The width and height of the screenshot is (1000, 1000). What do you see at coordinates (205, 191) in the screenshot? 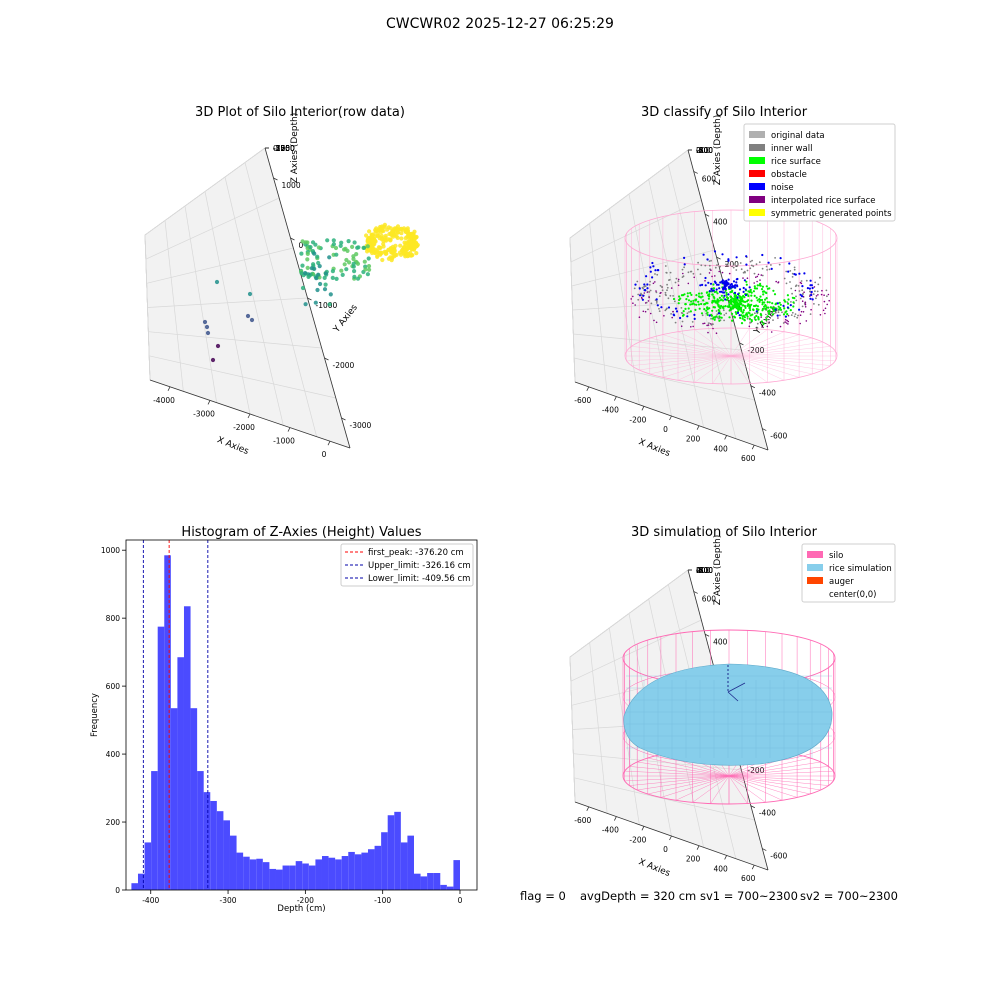
I see `chart1-grid-line` at bounding box center [205, 191].